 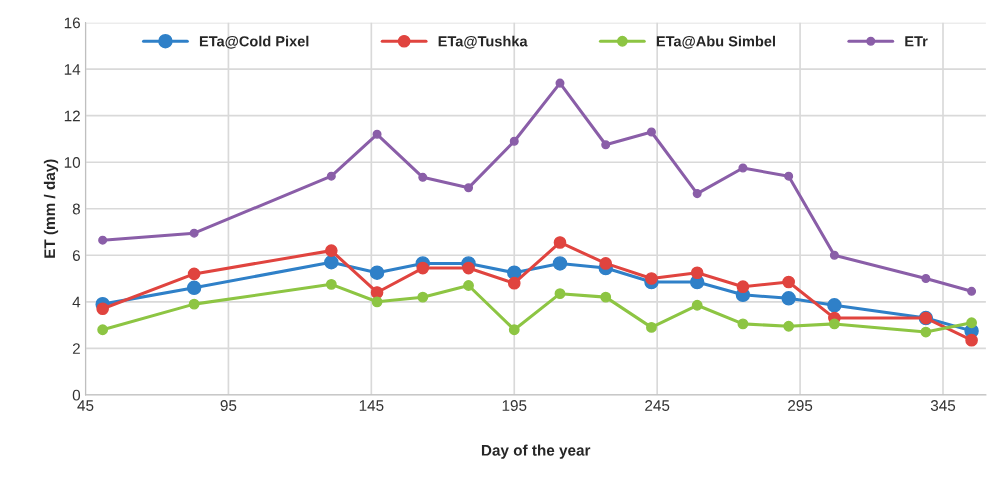 I want to click on x-tick-label: 95, so click(x=228, y=405).